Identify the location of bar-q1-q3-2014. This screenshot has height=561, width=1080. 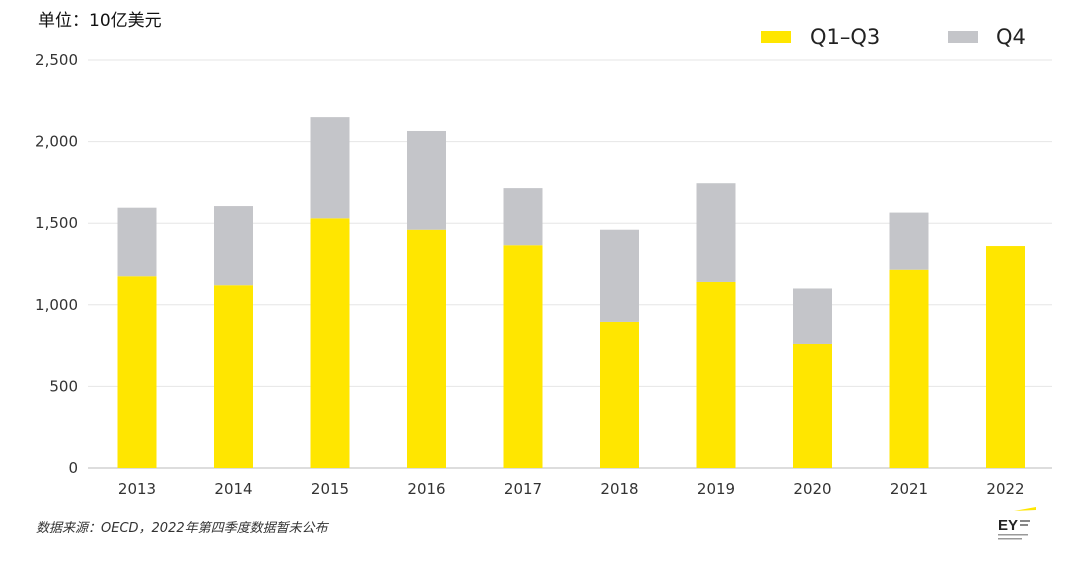
(233, 376).